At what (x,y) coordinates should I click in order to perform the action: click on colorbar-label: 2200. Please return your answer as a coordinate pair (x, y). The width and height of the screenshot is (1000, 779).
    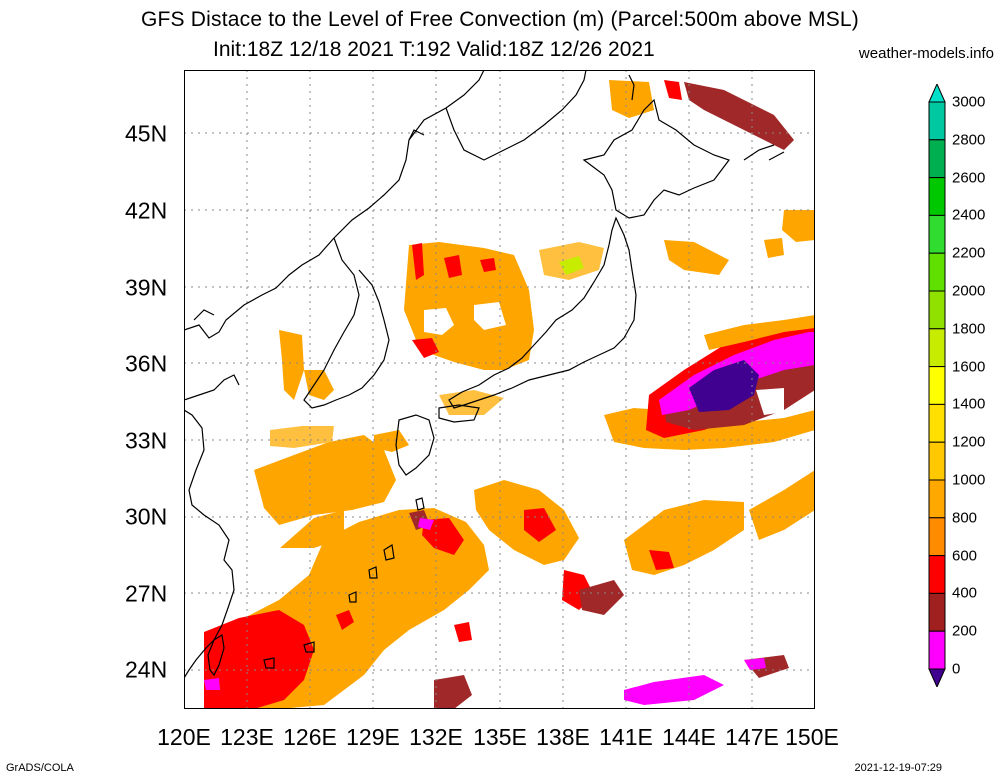
    Looking at the image, I should click on (969, 253).